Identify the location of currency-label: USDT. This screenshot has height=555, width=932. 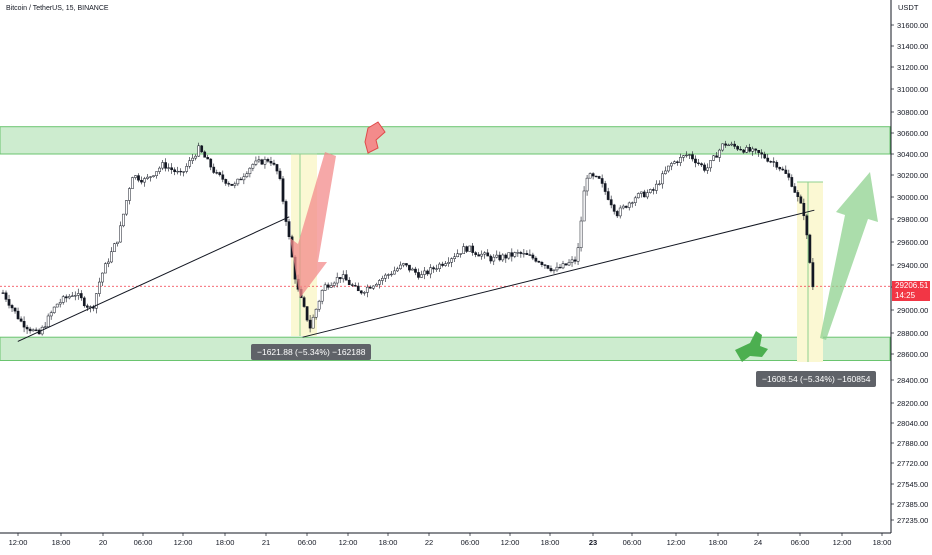
(908, 7).